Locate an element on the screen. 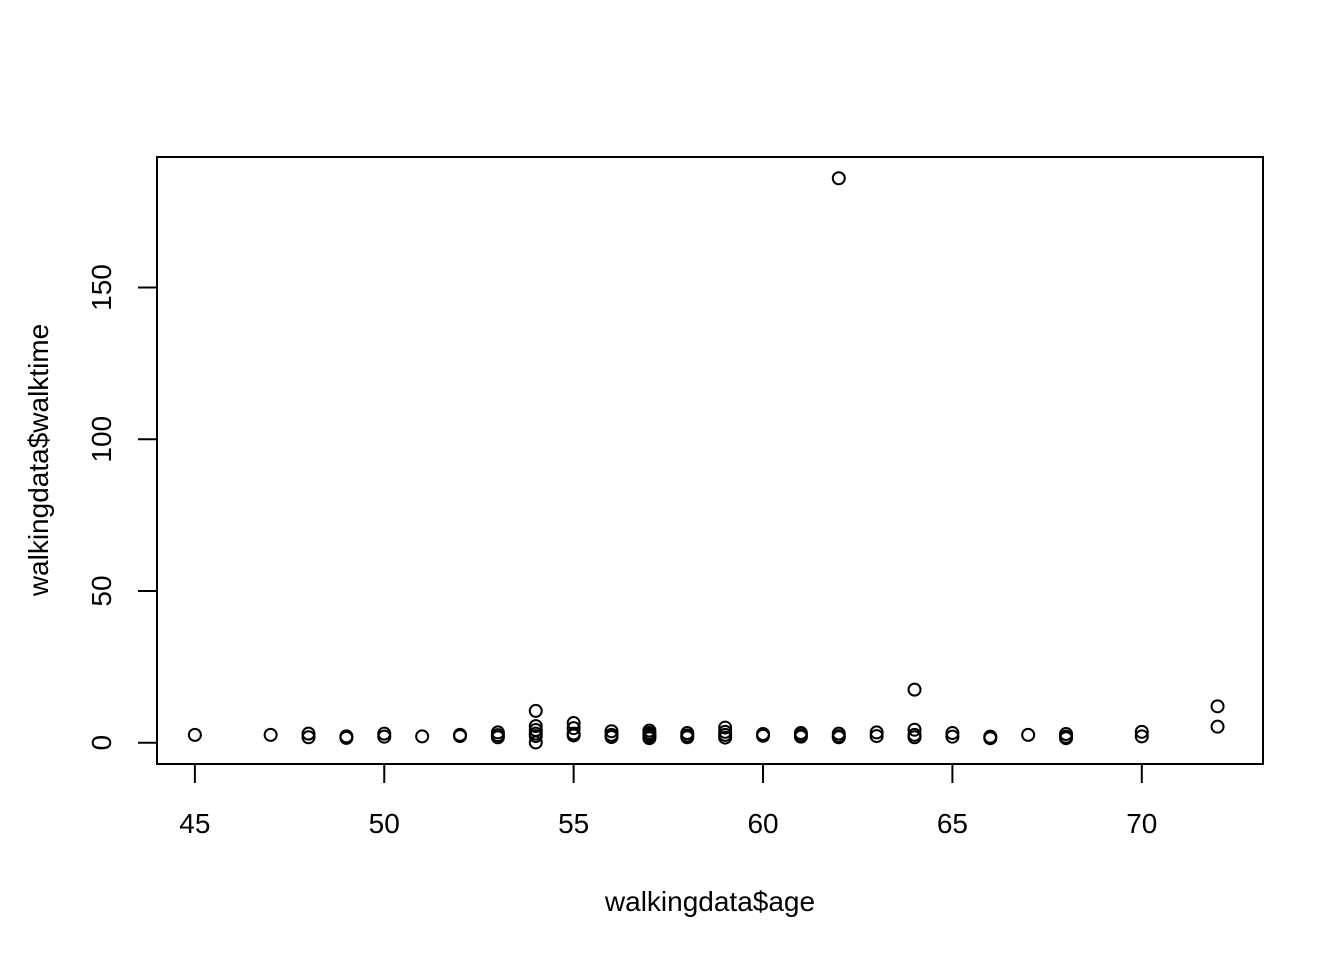 The width and height of the screenshot is (1344, 960). y-tick-label: 100 is located at coordinates (101, 439).